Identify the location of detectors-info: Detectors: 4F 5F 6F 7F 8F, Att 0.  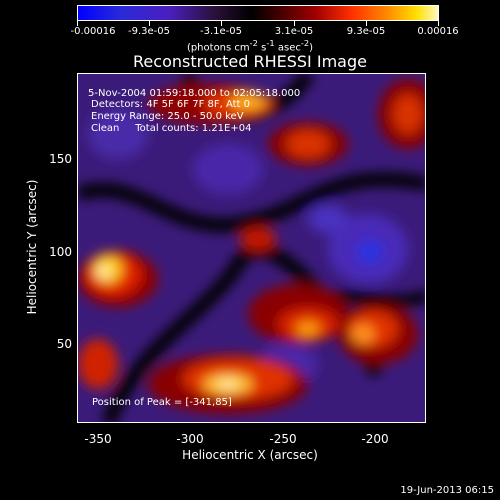
(171, 104).